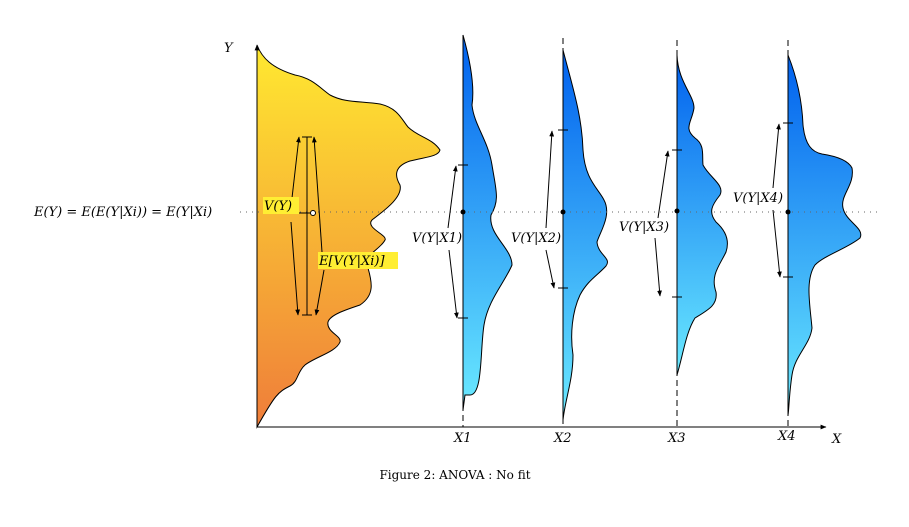 The height and width of the screenshot is (527, 909). I want to click on group-variance-label-x1: V(Y|X1), so click(437, 238).